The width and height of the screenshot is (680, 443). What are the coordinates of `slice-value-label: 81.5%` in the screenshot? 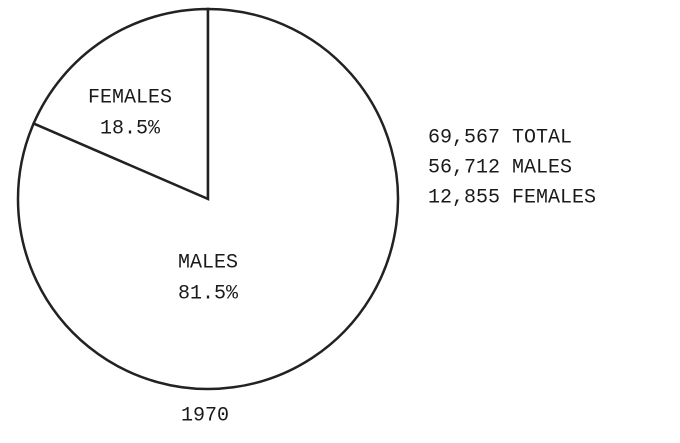 It's located at (208, 293).